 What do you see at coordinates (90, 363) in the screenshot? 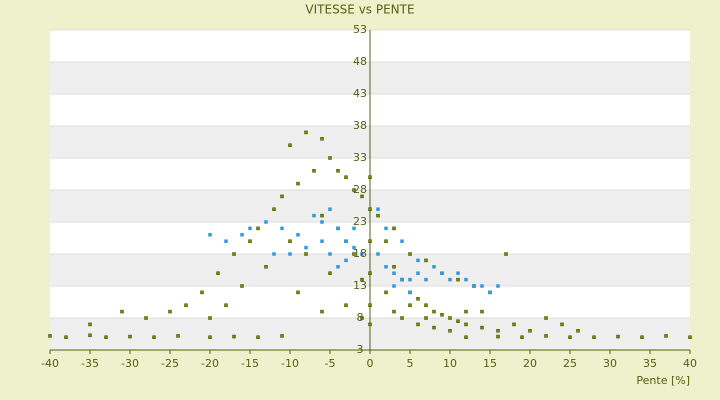
I see `x-tick-label: -35` at bounding box center [90, 363].